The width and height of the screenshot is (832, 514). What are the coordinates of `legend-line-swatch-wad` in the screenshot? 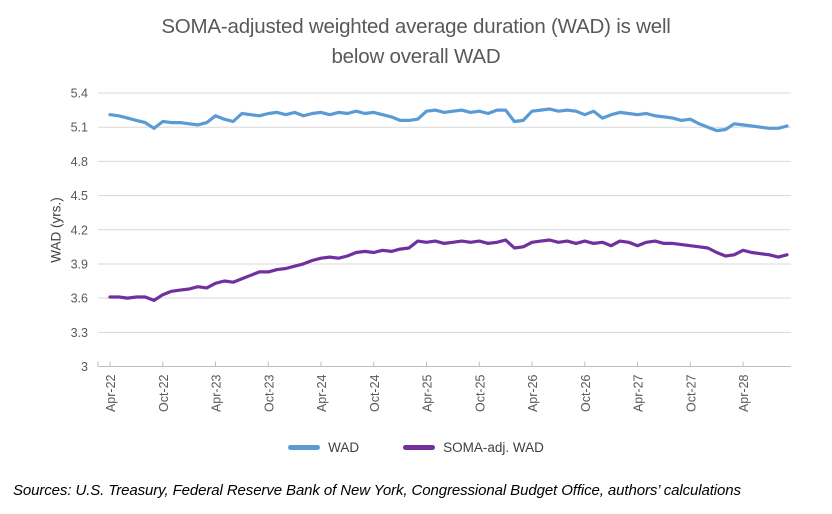 It's located at (304, 447).